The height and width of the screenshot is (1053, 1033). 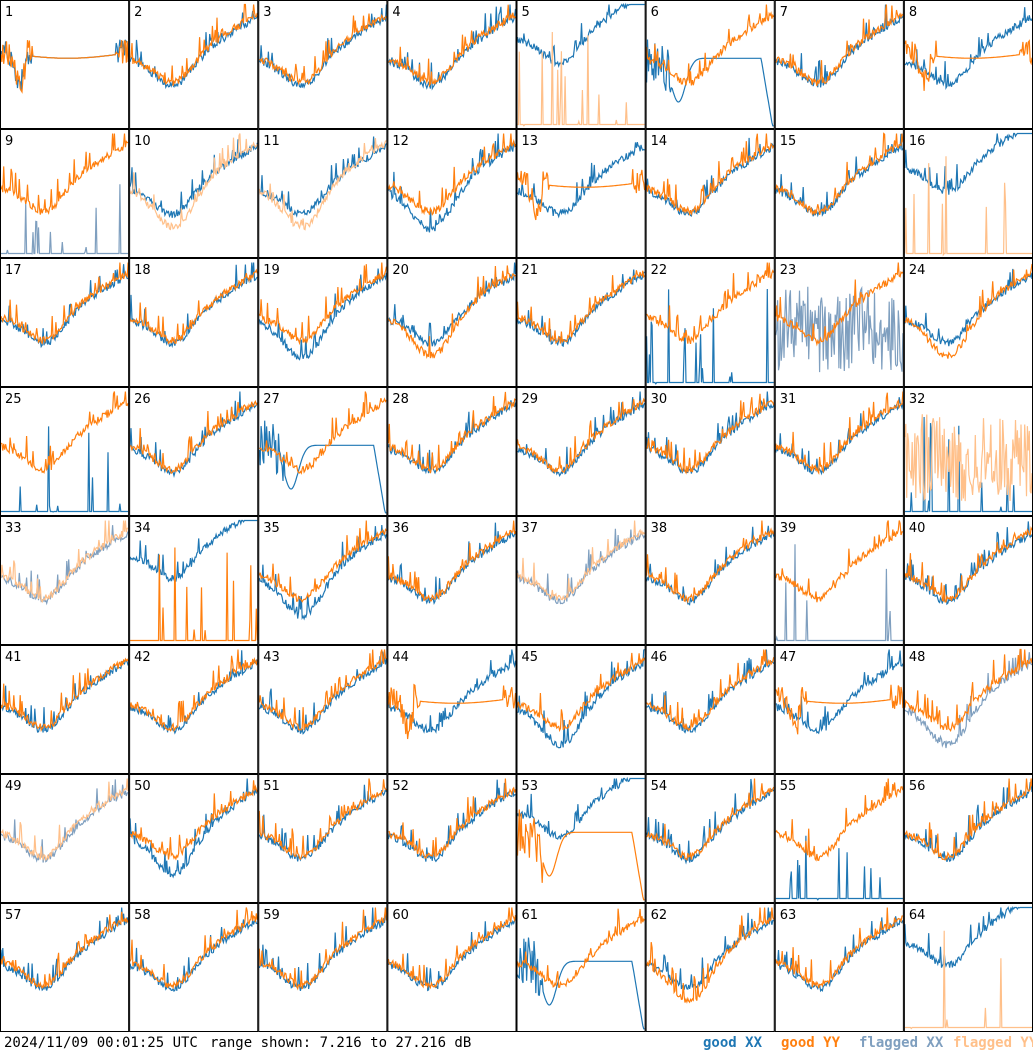 I want to click on panel-58-xx-line, so click(x=193, y=956).